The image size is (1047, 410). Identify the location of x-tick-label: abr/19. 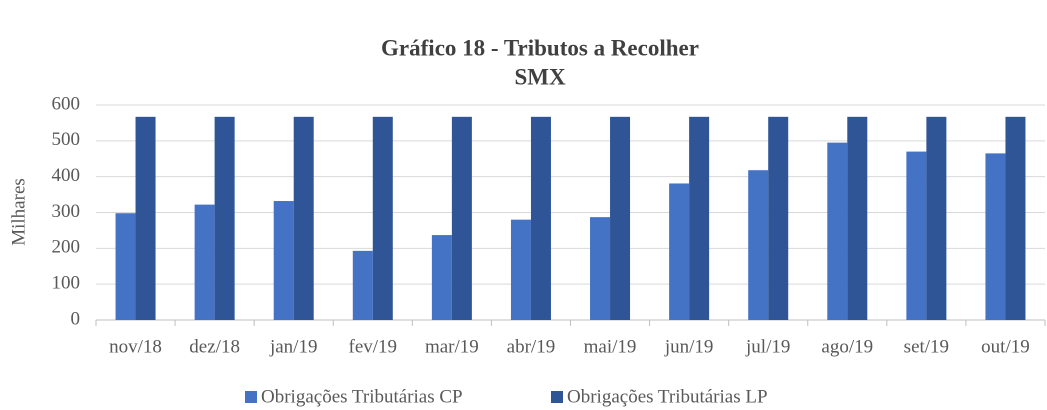
(531, 346).